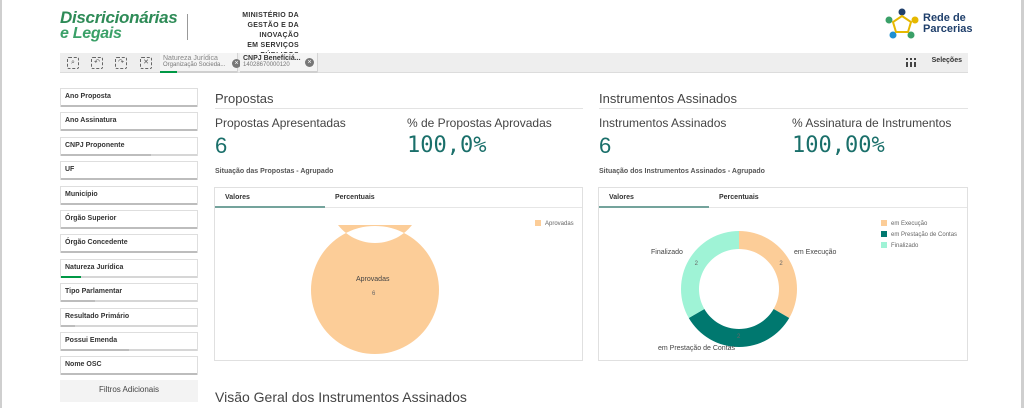 This screenshot has width=1024, height=408. What do you see at coordinates (1022, 204) in the screenshot?
I see `right-border` at bounding box center [1022, 204].